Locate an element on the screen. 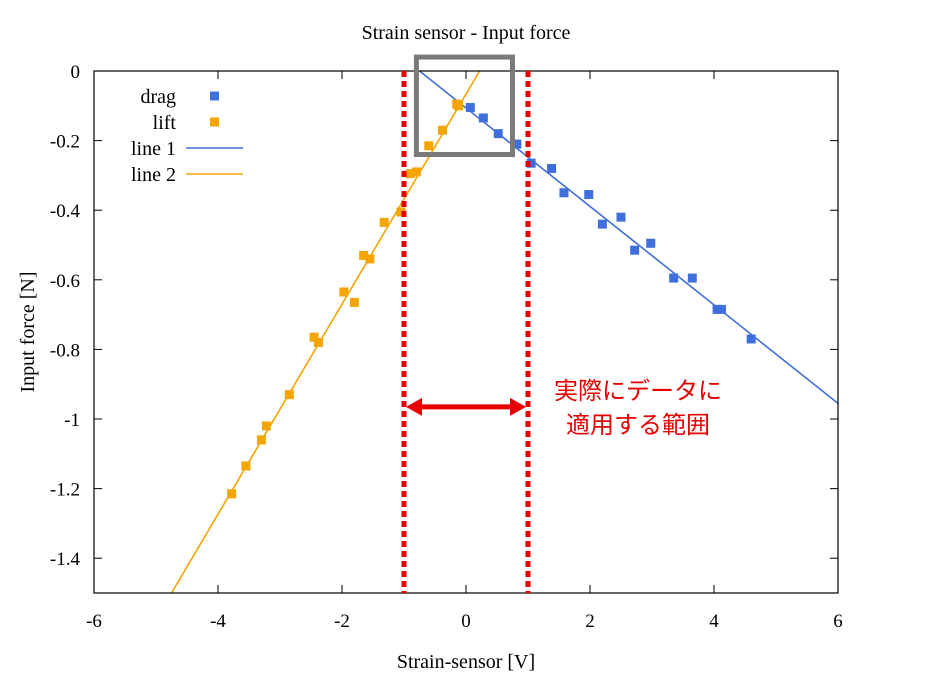 This screenshot has width=932, height=698. x-tick-label: 2 is located at coordinates (590, 621).